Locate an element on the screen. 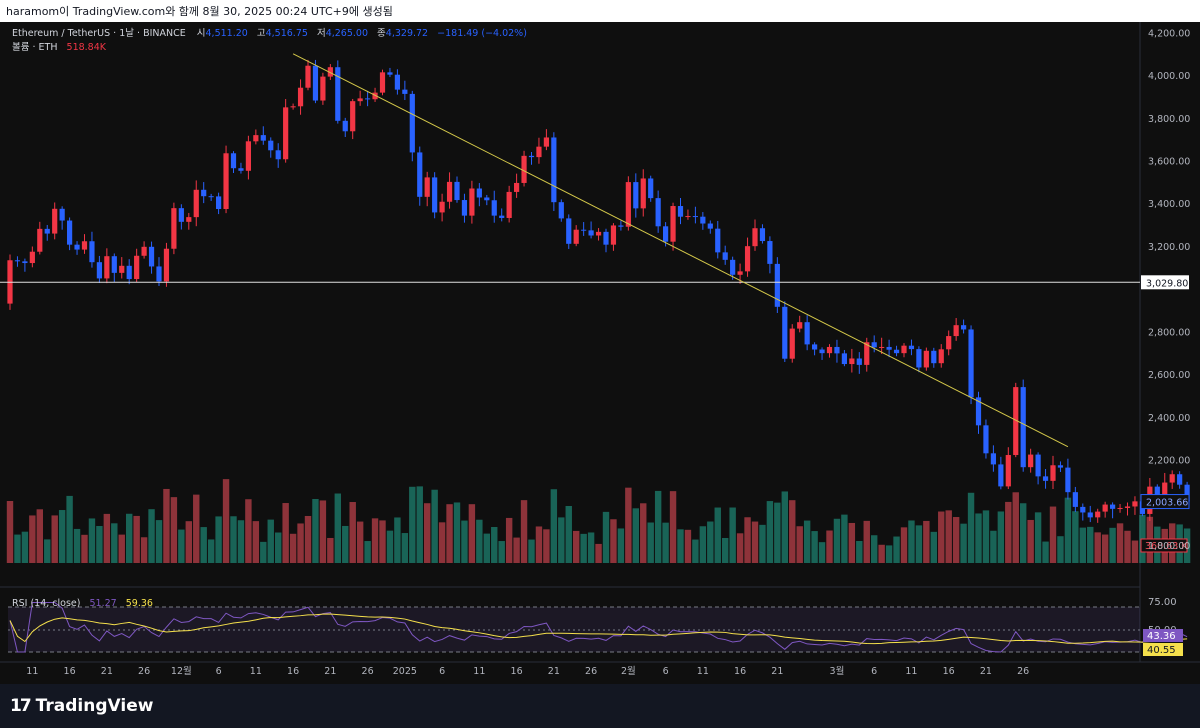 The height and width of the screenshot is (728, 1200). legend-high: 4,516.75 is located at coordinates (287, 33).